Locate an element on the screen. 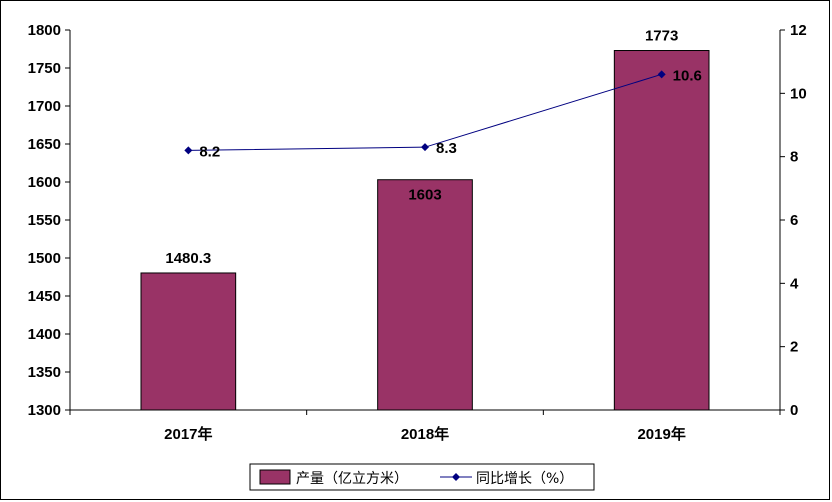 Image resolution: width=832 pixels, height=502 pixels. left-tick-label: 1450 is located at coordinates (44, 296).